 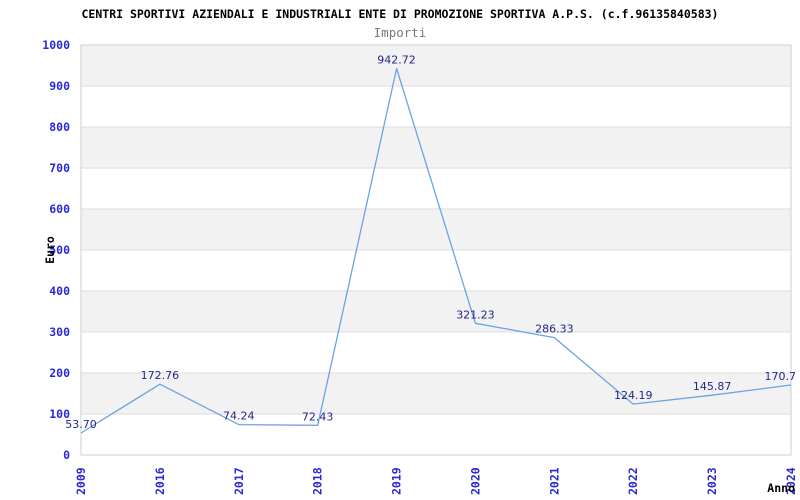 What do you see at coordinates (59, 209) in the screenshot?
I see `y-tick-label: 600` at bounding box center [59, 209].